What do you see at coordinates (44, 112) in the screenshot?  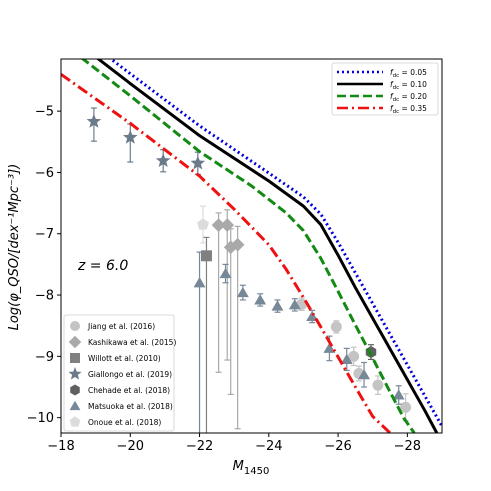 I see `y-tick-label: −5` at bounding box center [44, 112].